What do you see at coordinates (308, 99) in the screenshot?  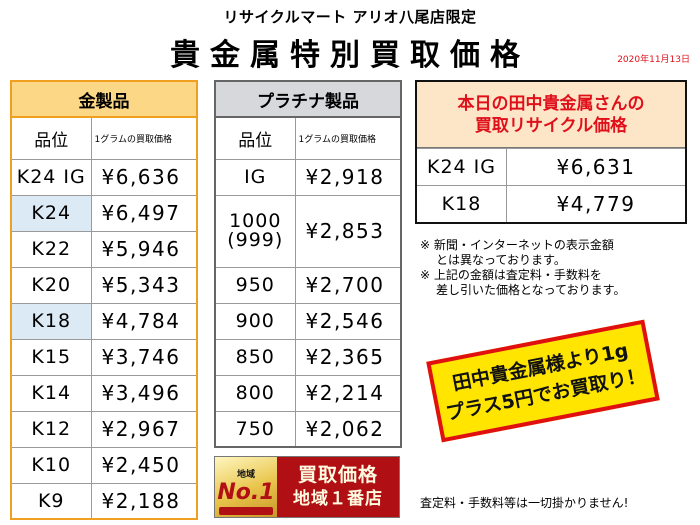 I see `platinum-table-title: プラチナ製品` at bounding box center [308, 99].